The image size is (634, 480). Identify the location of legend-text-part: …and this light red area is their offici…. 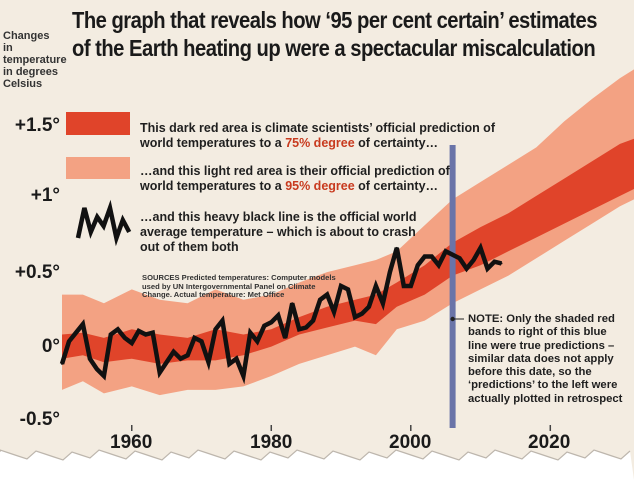
(295, 178).